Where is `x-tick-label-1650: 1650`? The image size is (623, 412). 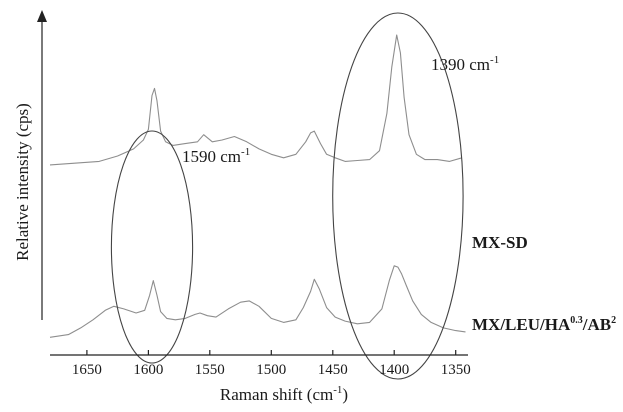 x-tick-label-1650: 1650 is located at coordinates (87, 370).